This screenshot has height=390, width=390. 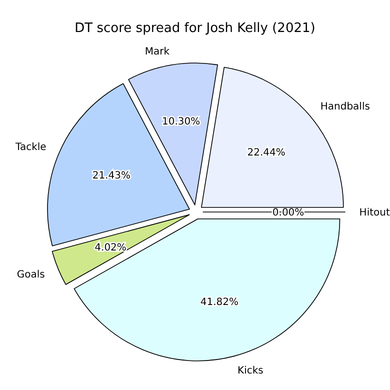 What do you see at coordinates (30, 274) in the screenshot?
I see `slice-label: Goals` at bounding box center [30, 274].